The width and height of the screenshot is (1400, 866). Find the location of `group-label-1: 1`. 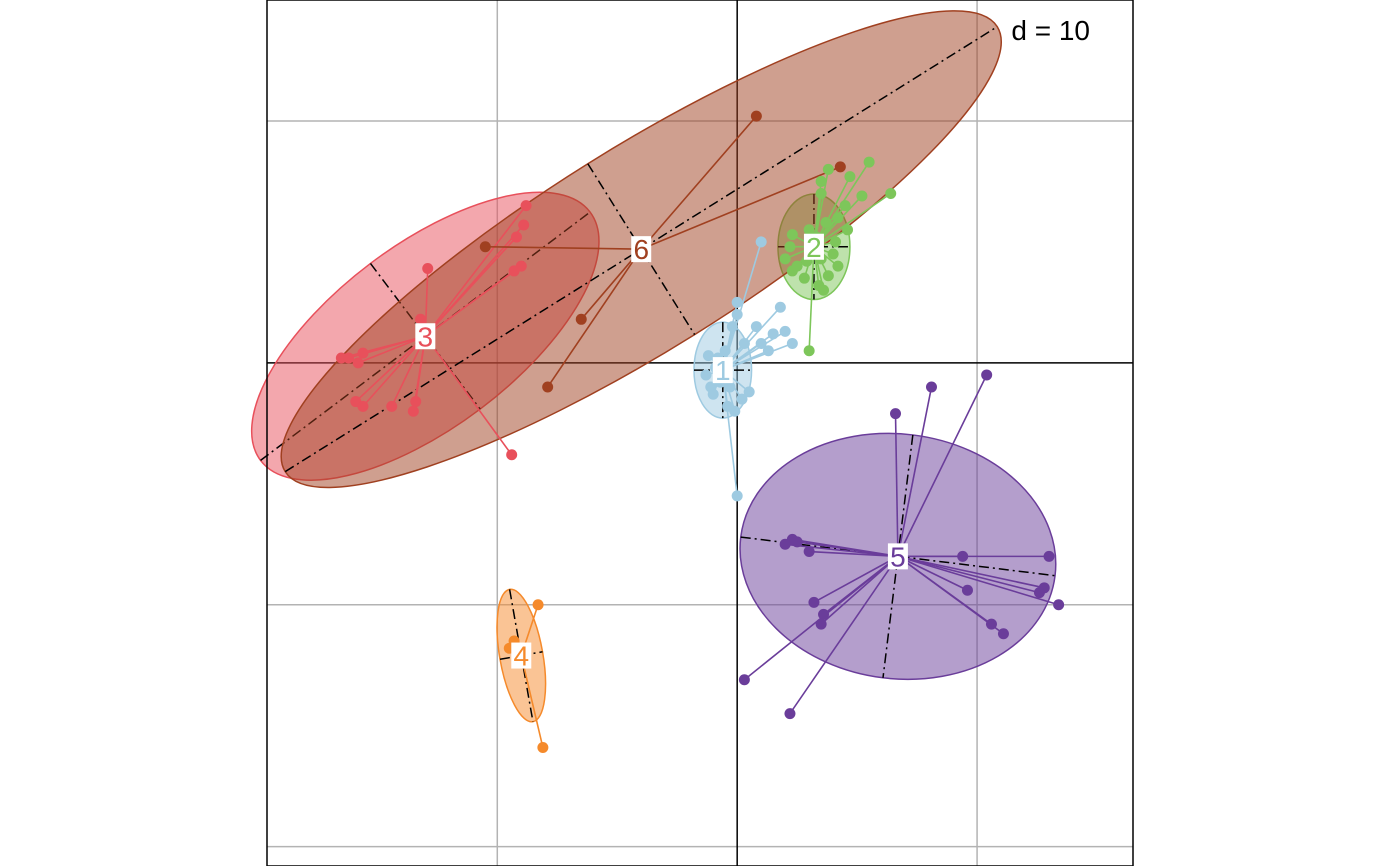

group-label-1: 1 is located at coordinates (723, 370).